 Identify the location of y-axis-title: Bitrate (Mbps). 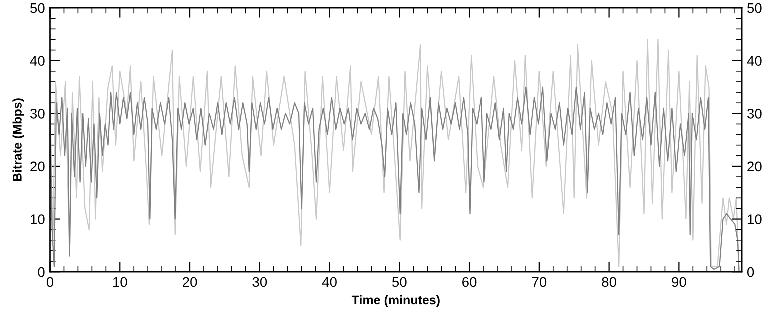
(18, 140).